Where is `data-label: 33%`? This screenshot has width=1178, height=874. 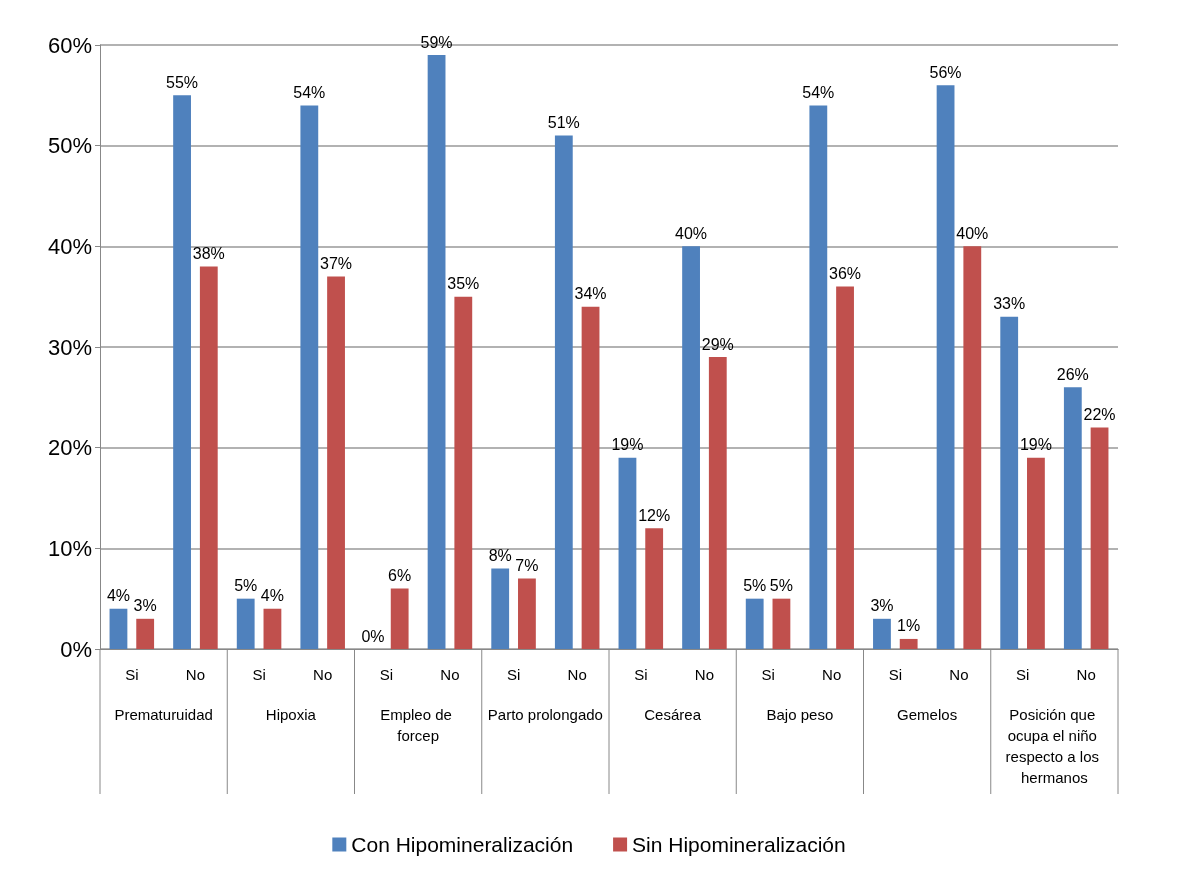 data-label: 33% is located at coordinates (1009, 304).